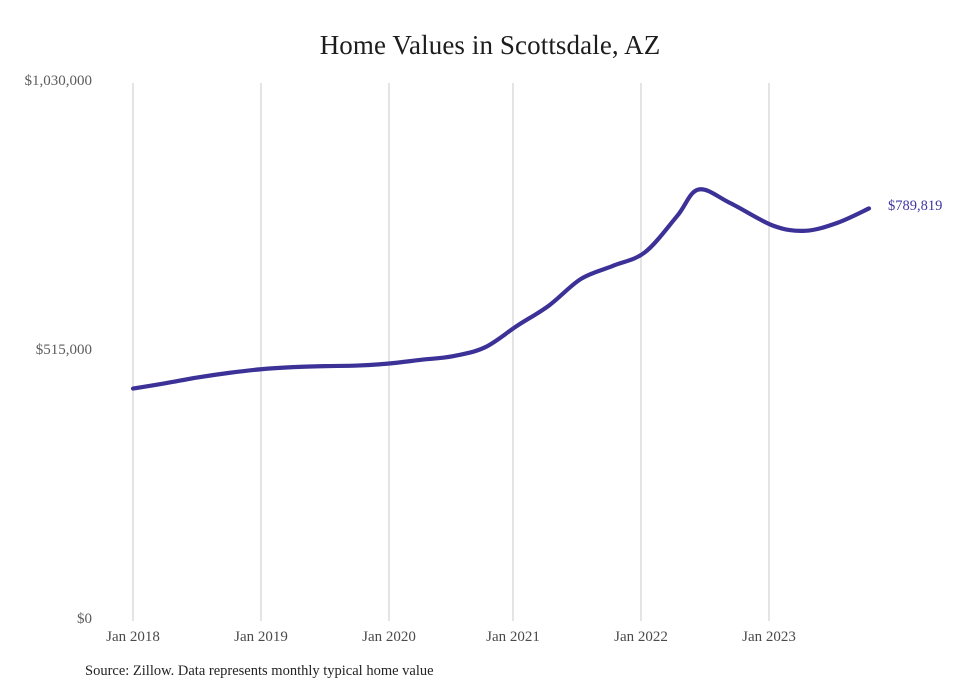  What do you see at coordinates (389, 637) in the screenshot?
I see `x-axis-tick-label: Jan 2020` at bounding box center [389, 637].